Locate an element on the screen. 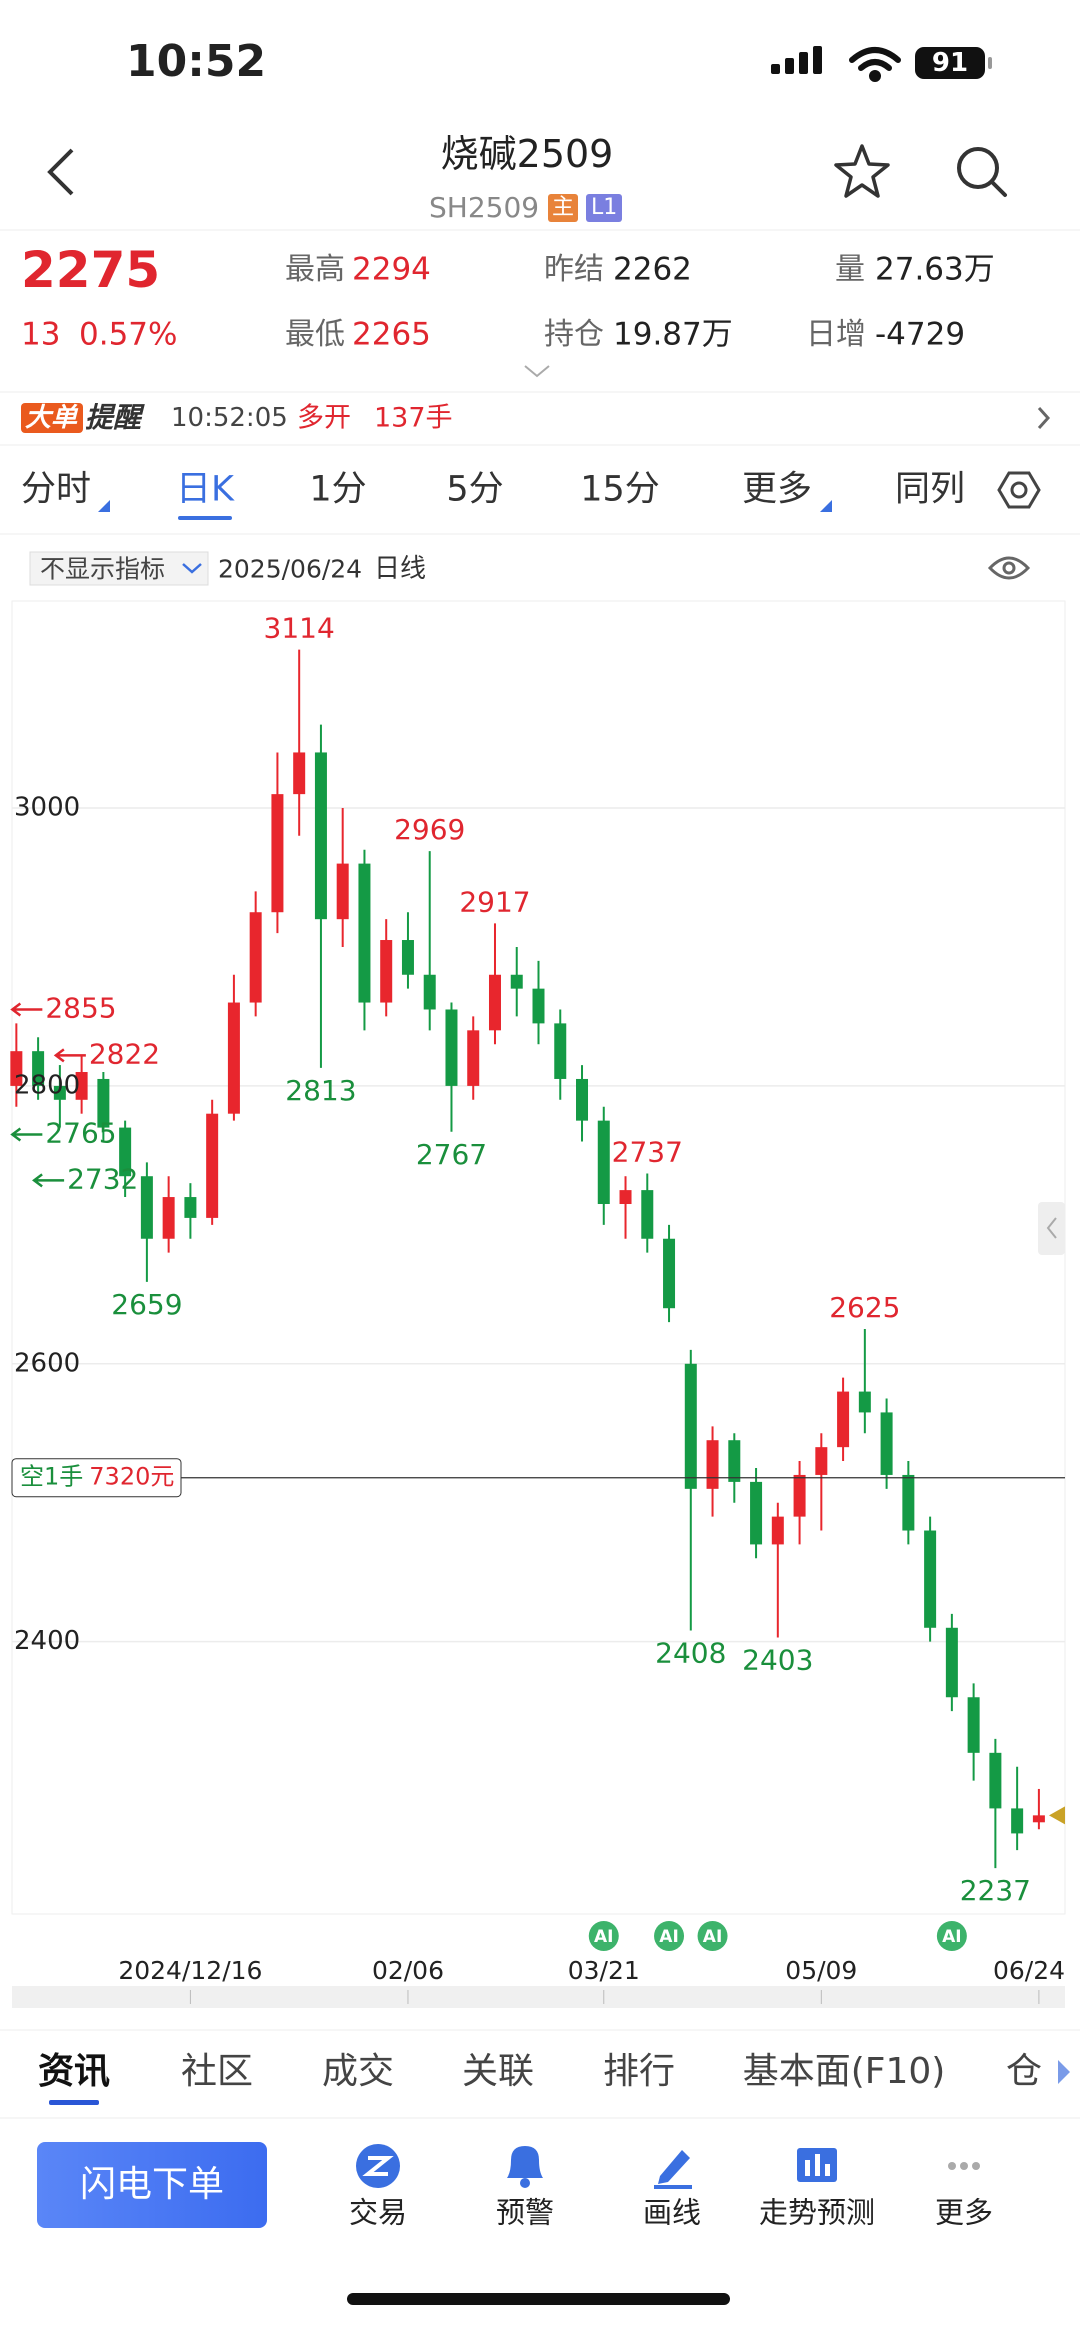  stat-label: 日增 is located at coordinates (836, 334).